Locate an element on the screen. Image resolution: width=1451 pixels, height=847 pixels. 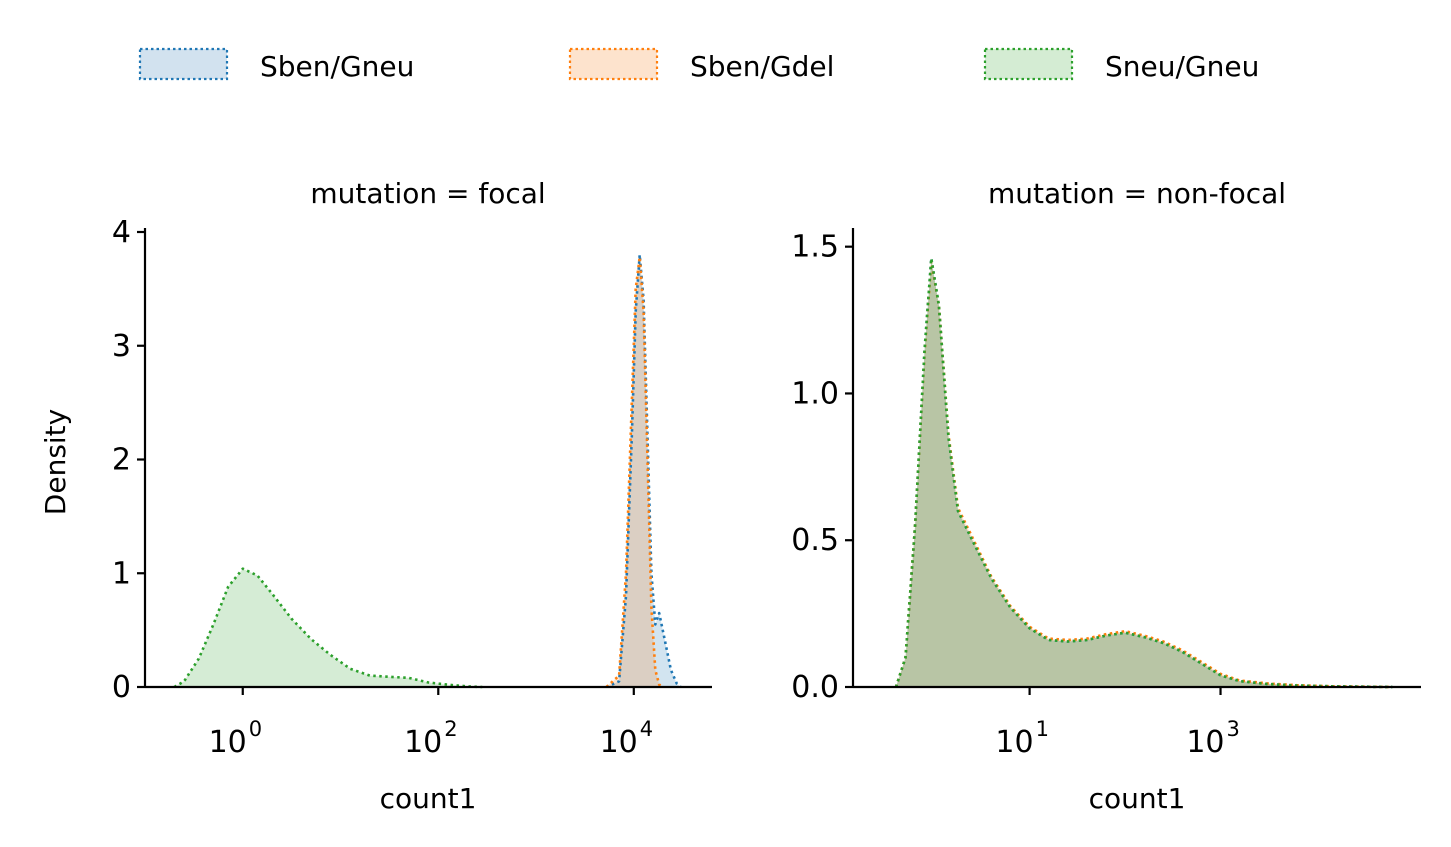
legend: Sben/Gneu Sben/Gdel Sneu/Gneu is located at coordinates (698, 65).